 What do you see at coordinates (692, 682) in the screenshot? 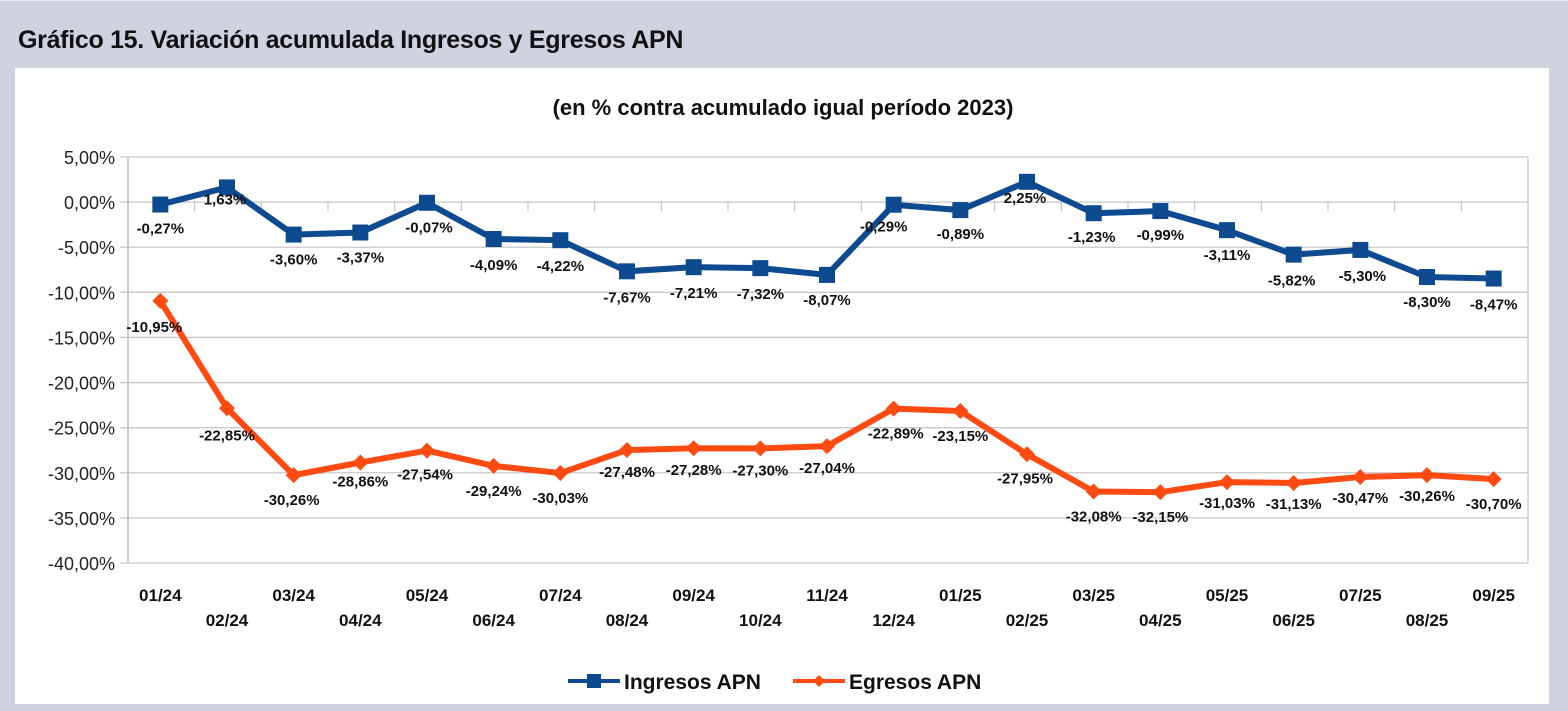
I see `legend-label-ingresos: Ingresos APN` at bounding box center [692, 682].